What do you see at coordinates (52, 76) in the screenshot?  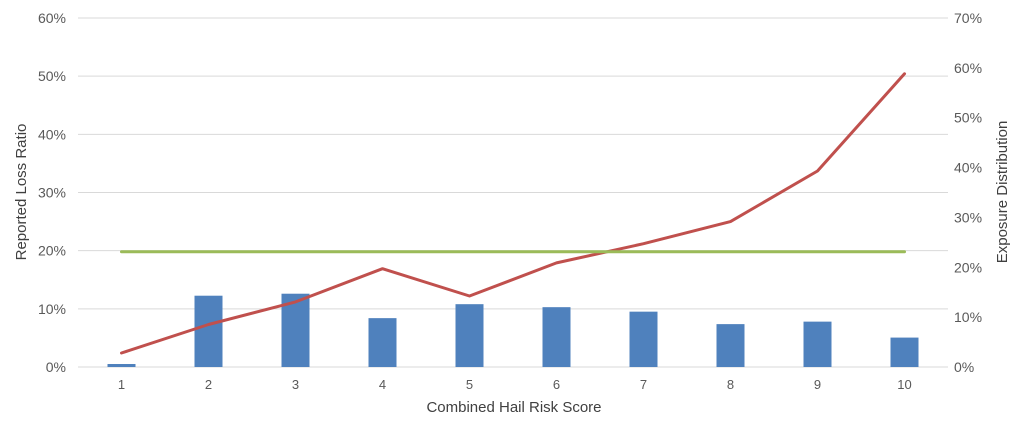 I see `y-tick-label: 50%` at bounding box center [52, 76].